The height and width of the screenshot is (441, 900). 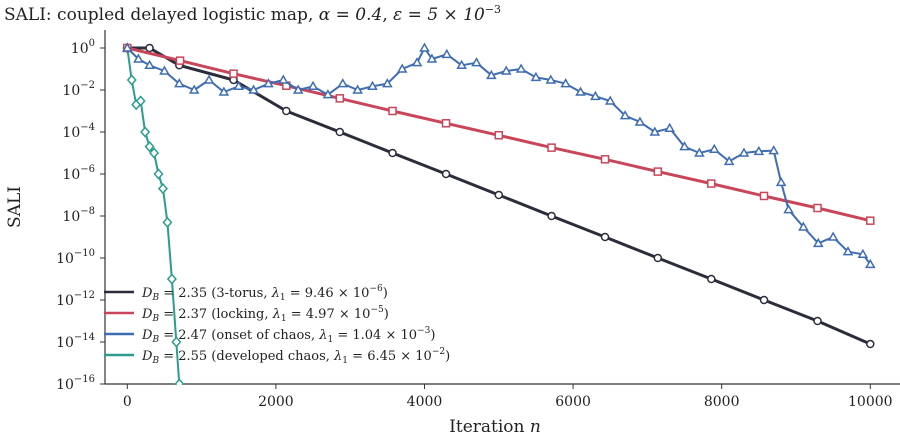 I want to click on y-tick-label: 10⁻¹⁴, so click(x=75, y=341).